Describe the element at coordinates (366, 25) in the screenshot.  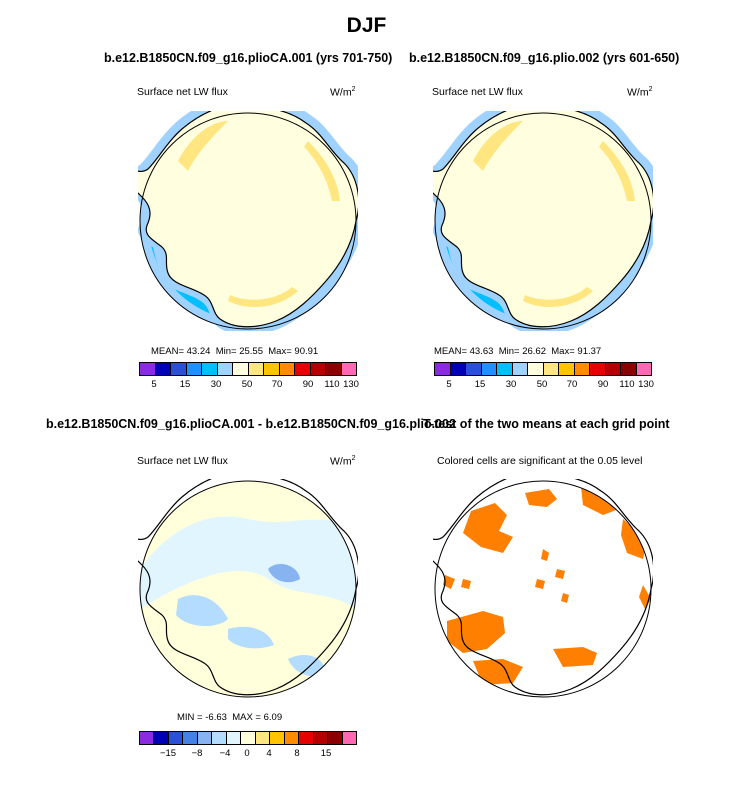
I see `figure-title: DJF` at that location.